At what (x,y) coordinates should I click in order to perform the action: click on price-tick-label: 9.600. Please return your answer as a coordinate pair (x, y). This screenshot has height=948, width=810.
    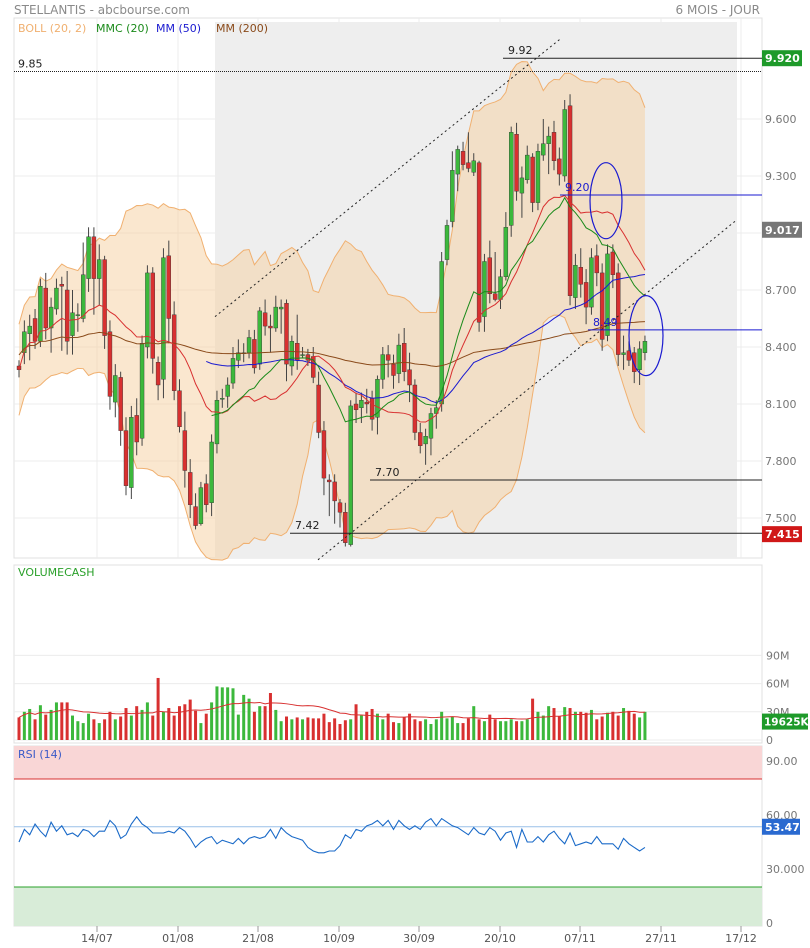
    Looking at the image, I should click on (781, 119).